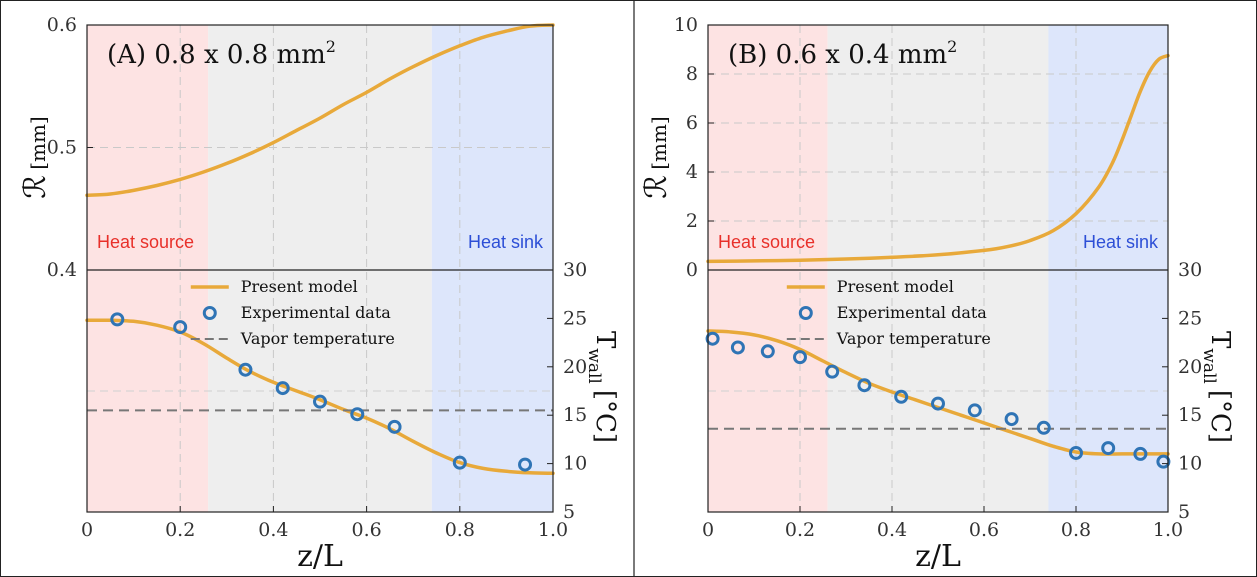  I want to click on top-y-tick-label: 0.6, so click(62, 25).